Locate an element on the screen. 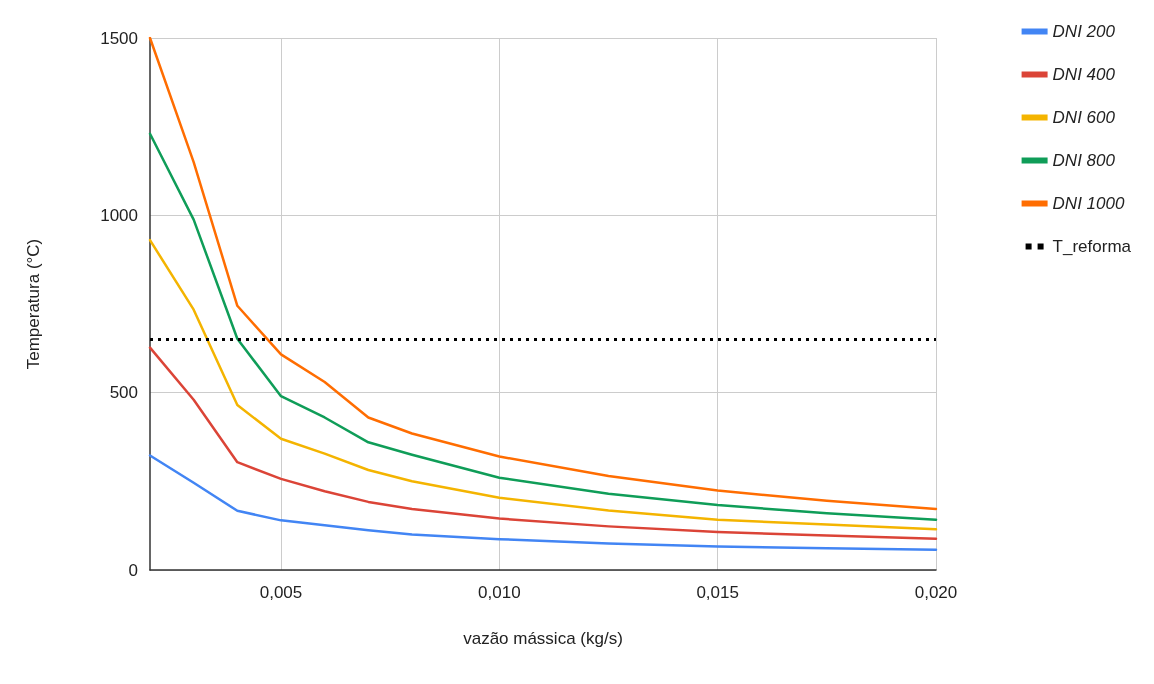  legend-label: DNI 800 is located at coordinates (1084, 160).